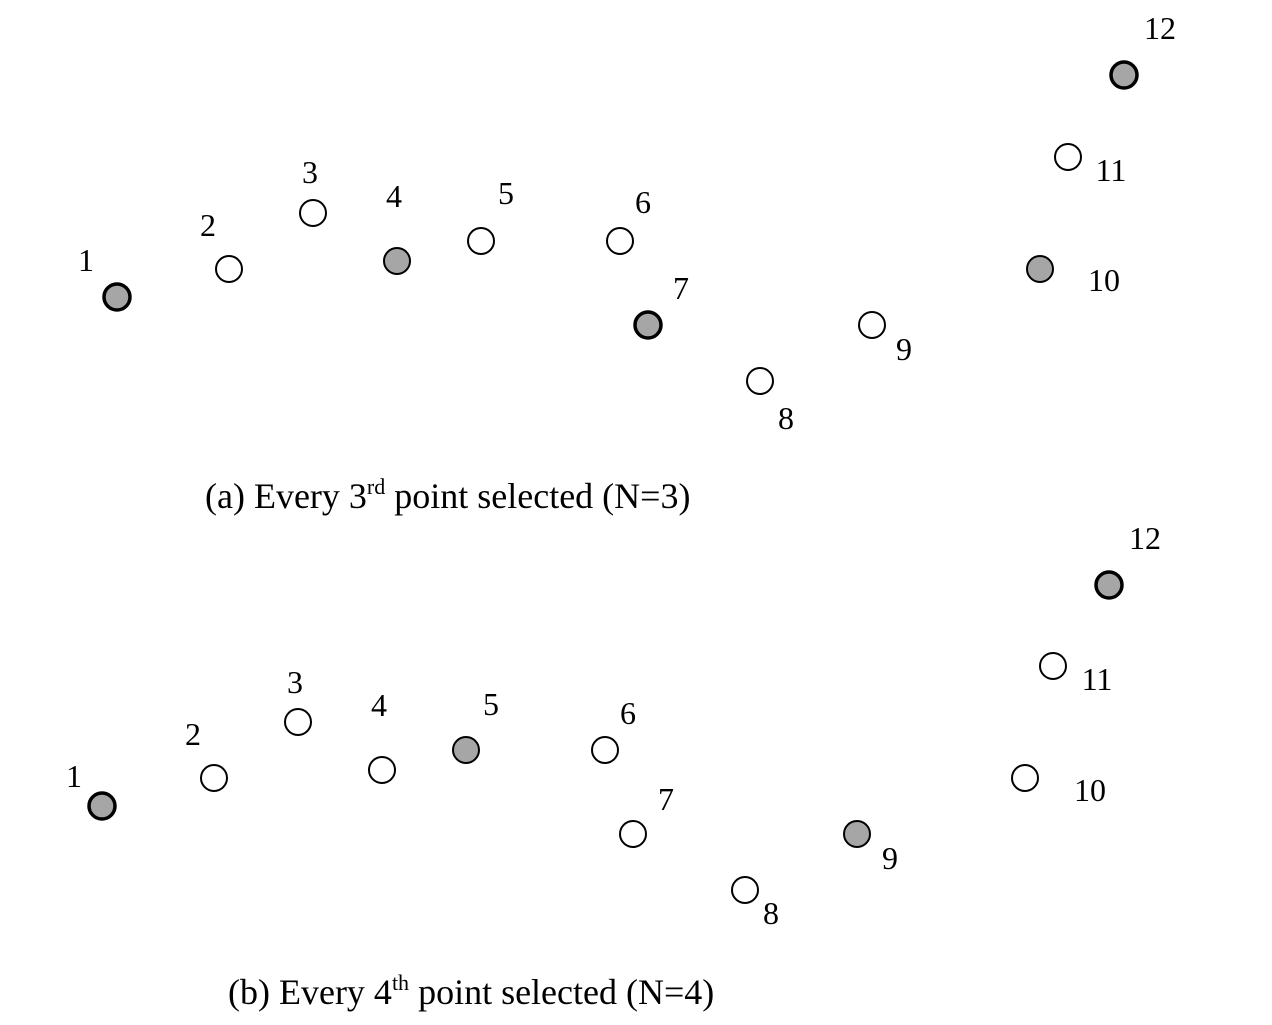 This screenshot has height=1025, width=1272. Describe the element at coordinates (1124, 75) in the screenshot. I see `point-a-12-selected` at that location.